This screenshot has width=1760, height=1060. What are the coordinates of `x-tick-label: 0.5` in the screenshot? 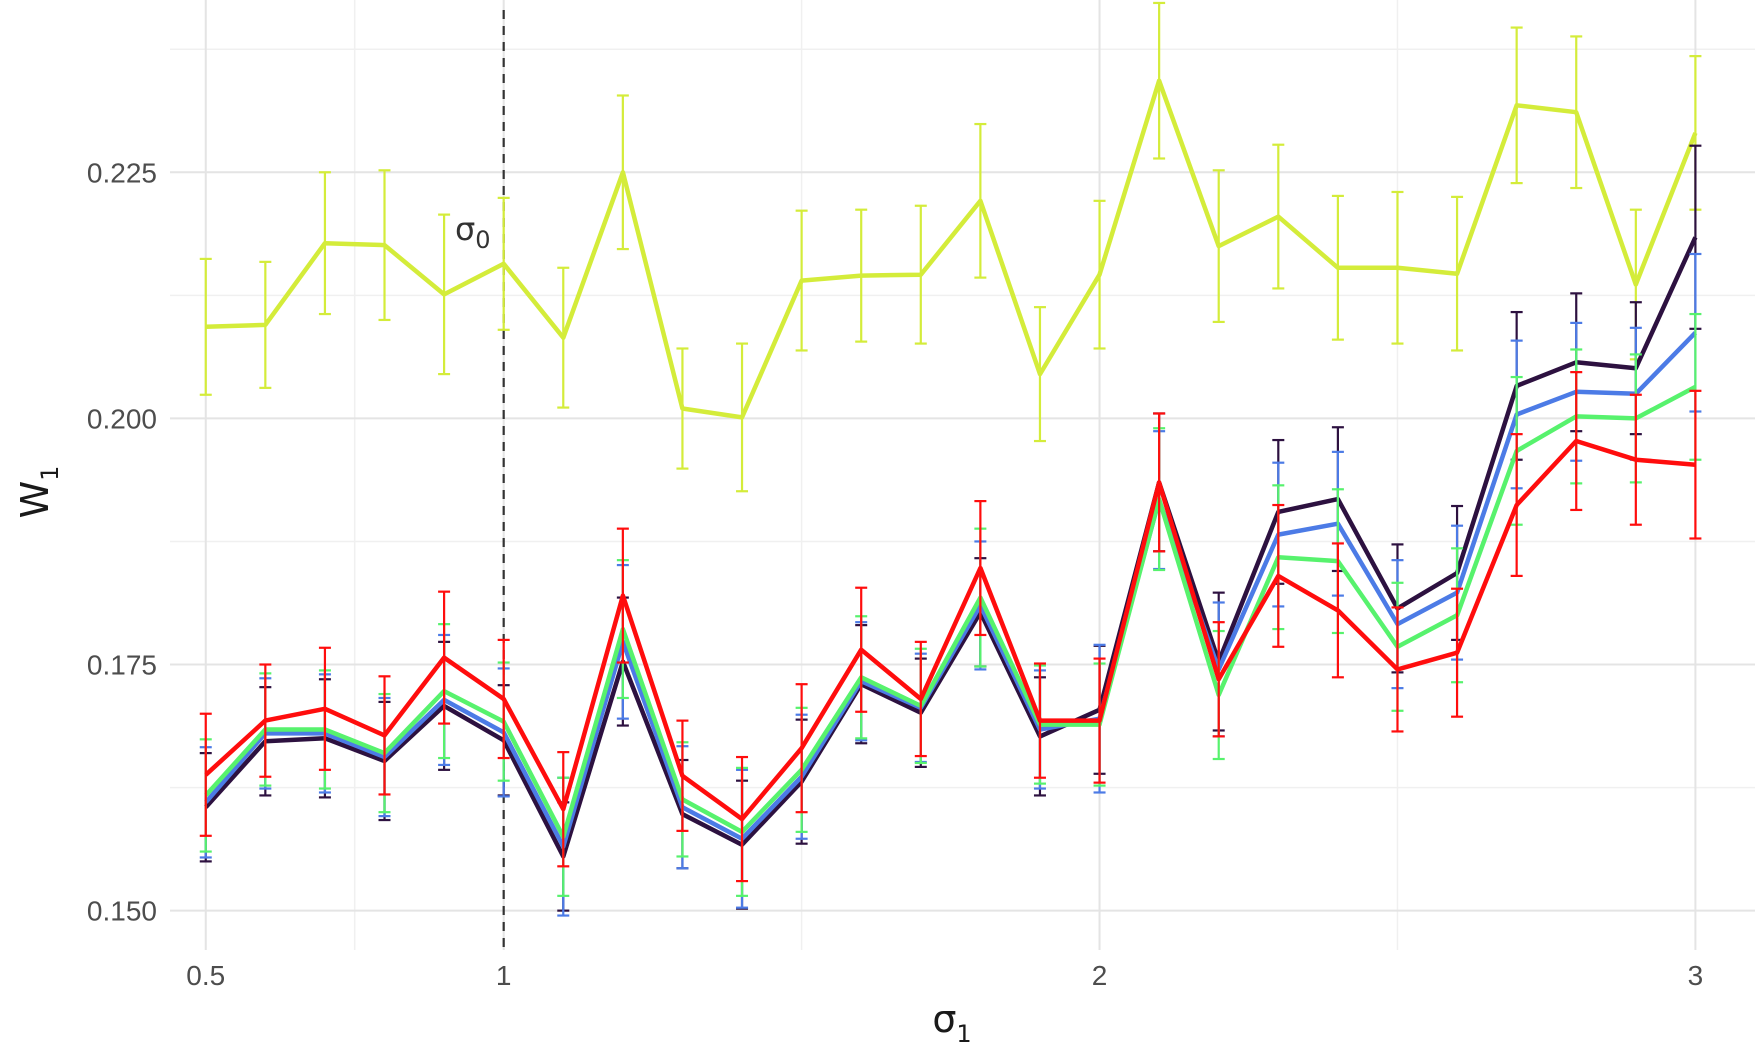 It's located at (205, 975).